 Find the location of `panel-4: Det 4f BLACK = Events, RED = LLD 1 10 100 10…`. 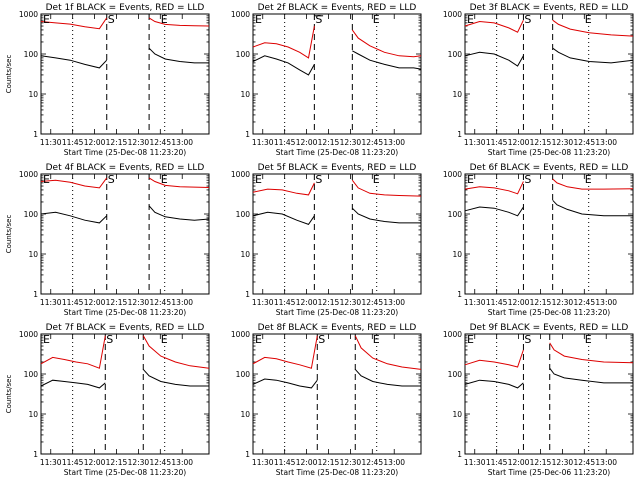

panel-4: Det 4f BLACK = Events, RED = LLD 1 10 100 10… is located at coordinates (107, 240).